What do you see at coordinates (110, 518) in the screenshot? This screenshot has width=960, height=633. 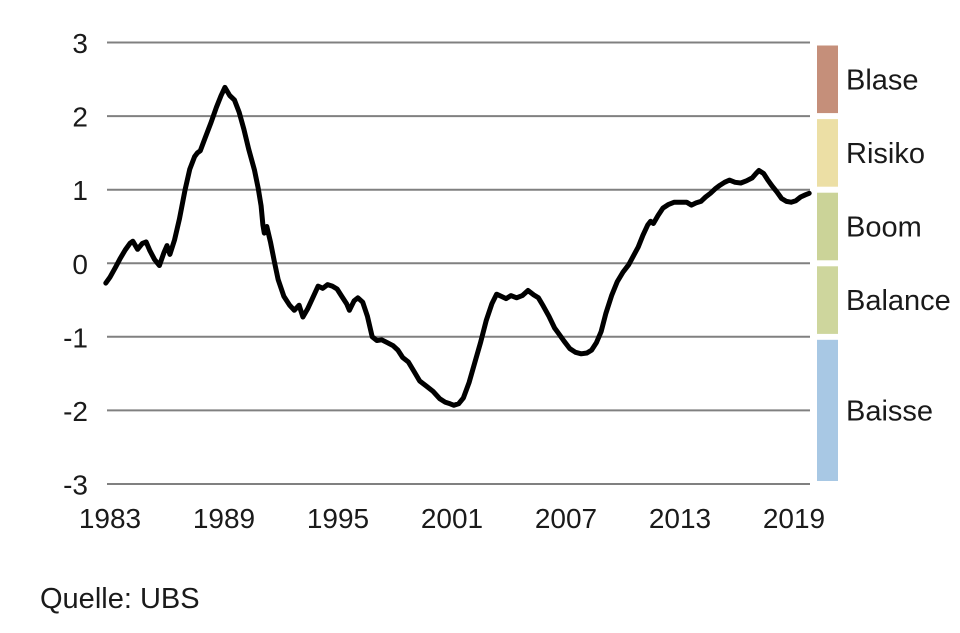 I see `x-tick-label: 1983` at bounding box center [110, 518].